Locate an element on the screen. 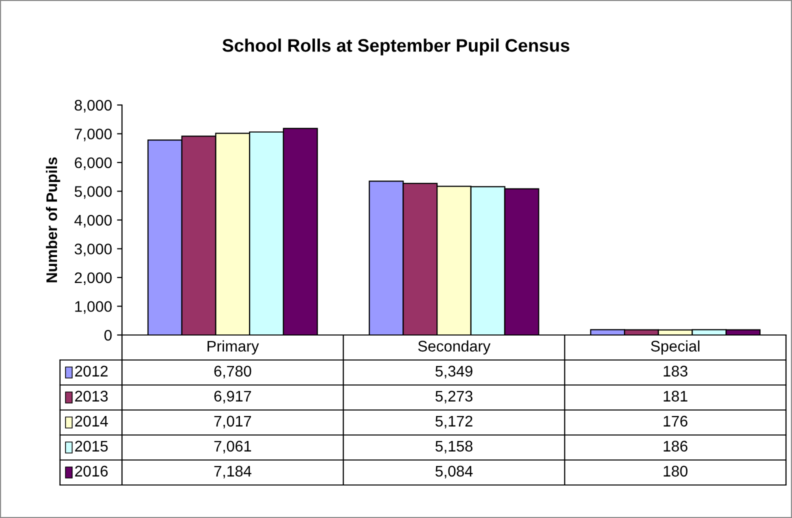 The width and height of the screenshot is (792, 518). y-tick-label: 3,000 is located at coordinates (93, 250).